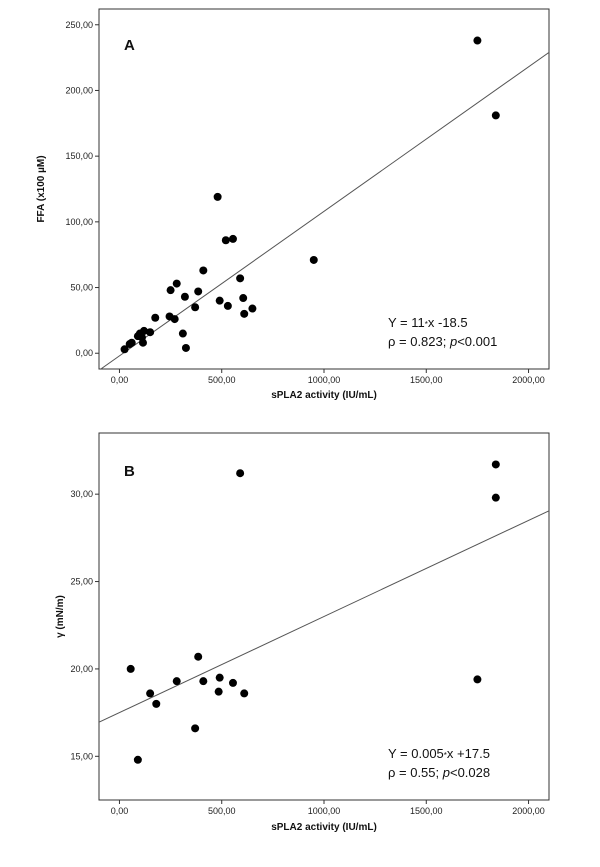 The width and height of the screenshot is (600, 867). Describe the element at coordinates (428, 322) in the screenshot. I see `regression-equation: Y = 11*x -18.5` at that location.